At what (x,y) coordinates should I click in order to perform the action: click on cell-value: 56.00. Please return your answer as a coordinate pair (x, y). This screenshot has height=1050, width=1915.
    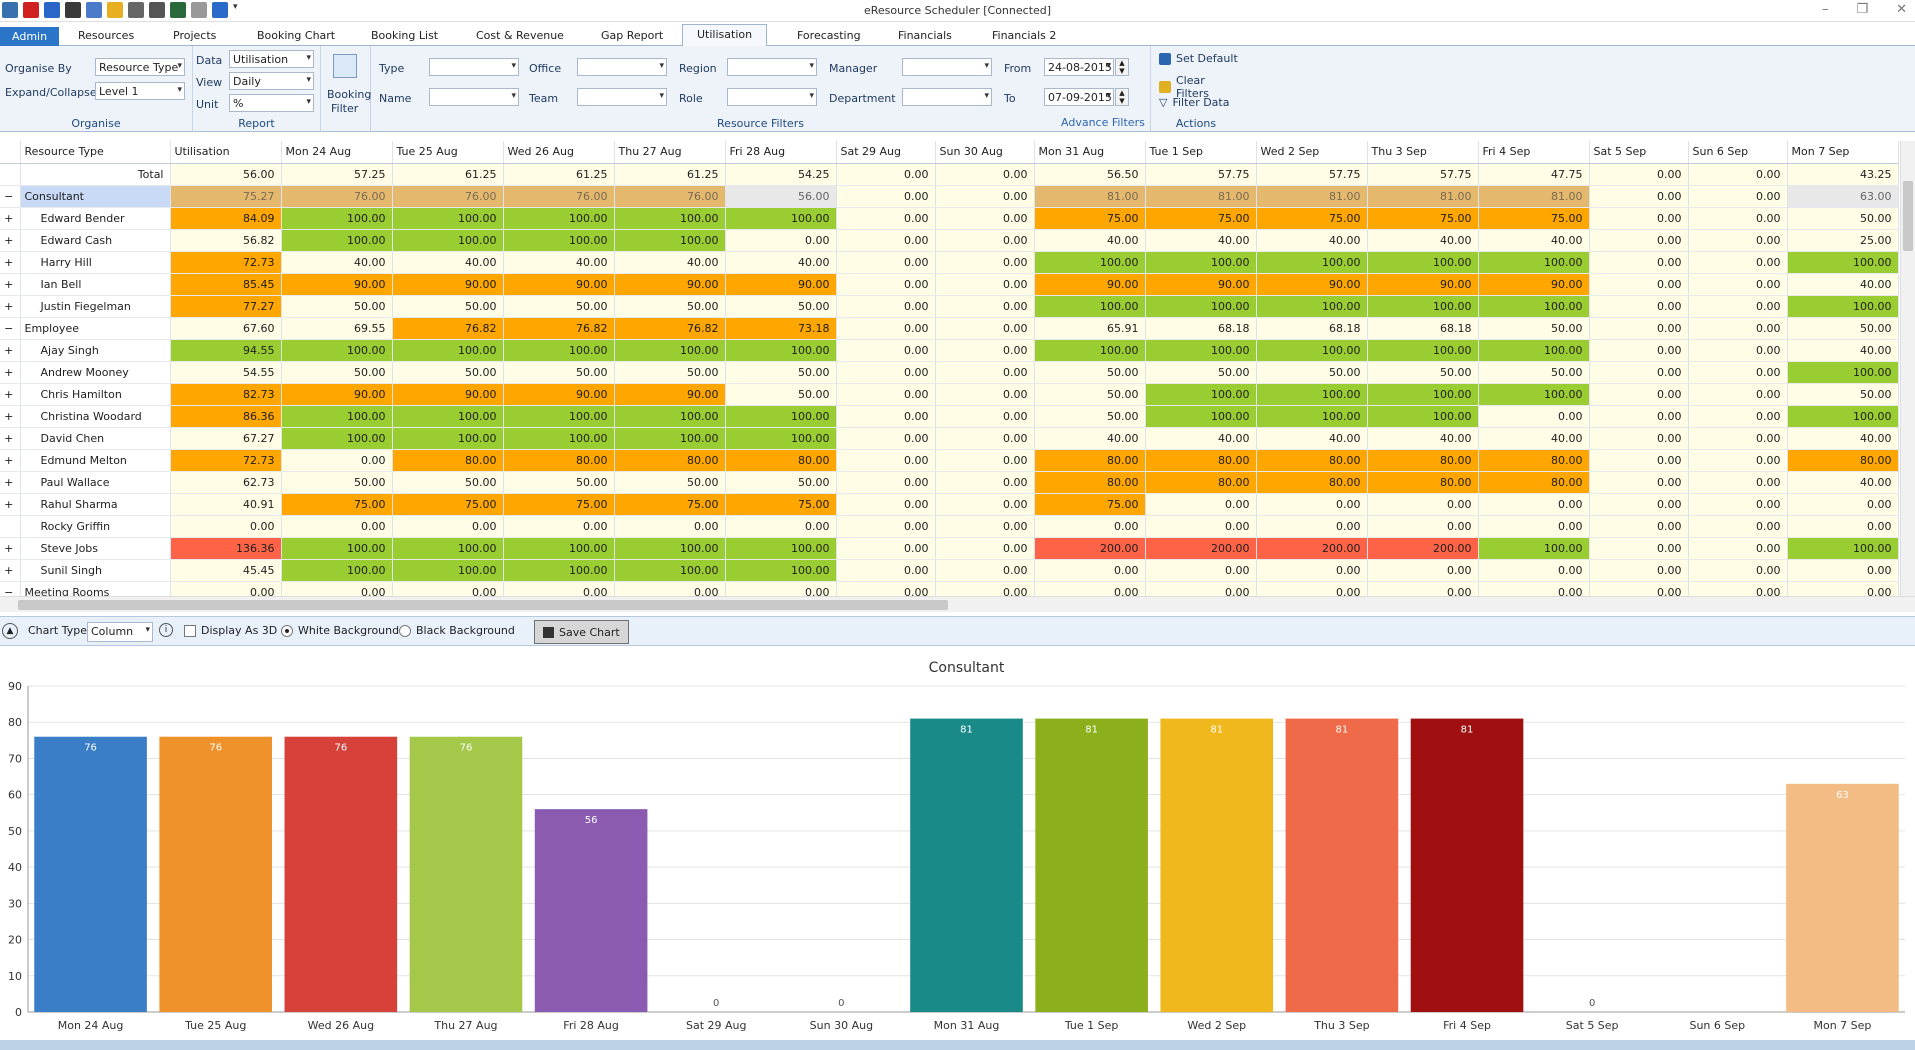
    Looking at the image, I should click on (226, 174).